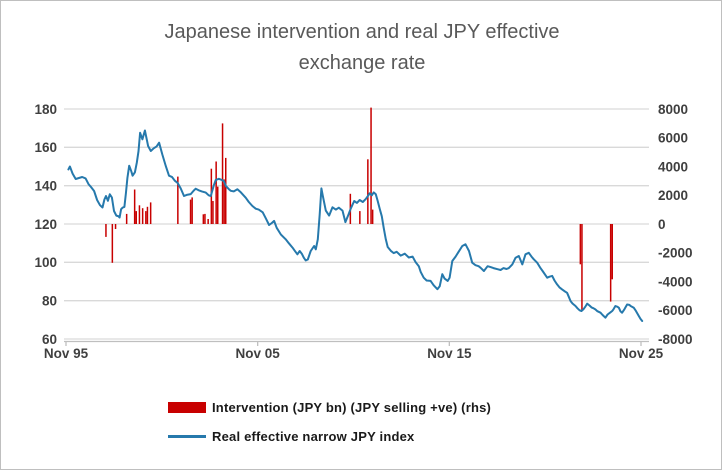 This screenshot has height=470, width=722. Describe the element at coordinates (641, 353) in the screenshot. I see `x-axis-tick-label: Nov 25` at that location.